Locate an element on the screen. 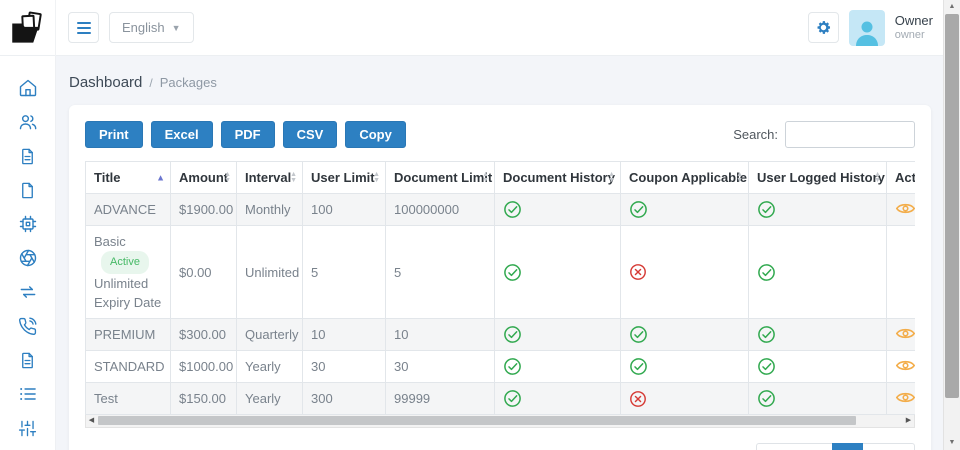  column-label: Interval is located at coordinates (268, 177).